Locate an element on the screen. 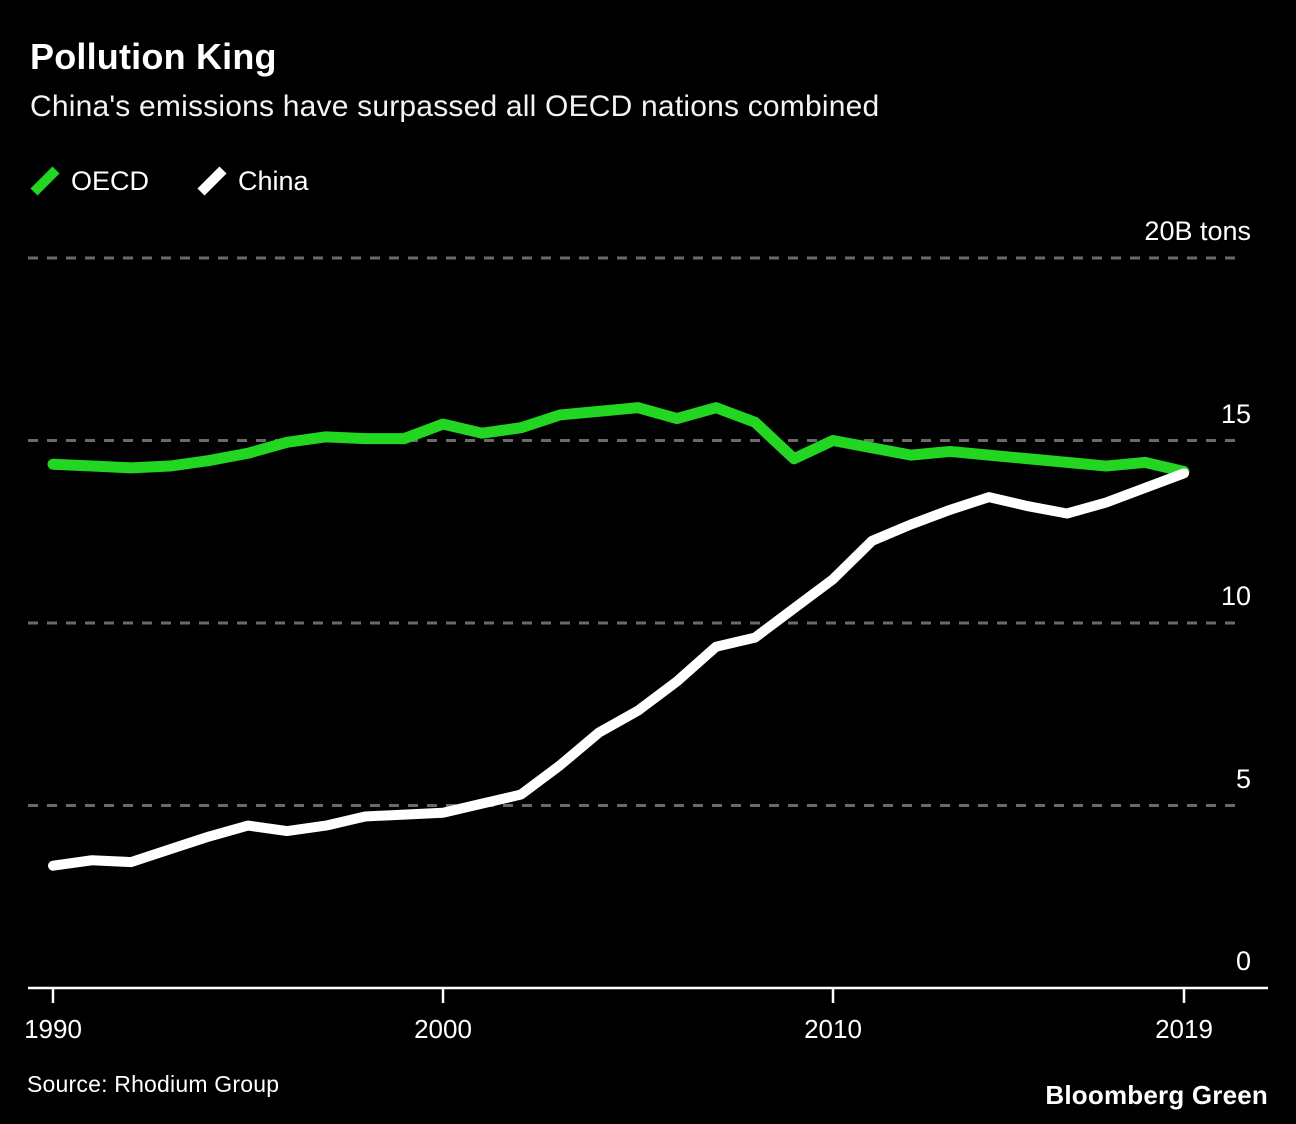 Image resolution: width=1296 pixels, height=1124 pixels. legend-item-china: China is located at coordinates (253, 181).